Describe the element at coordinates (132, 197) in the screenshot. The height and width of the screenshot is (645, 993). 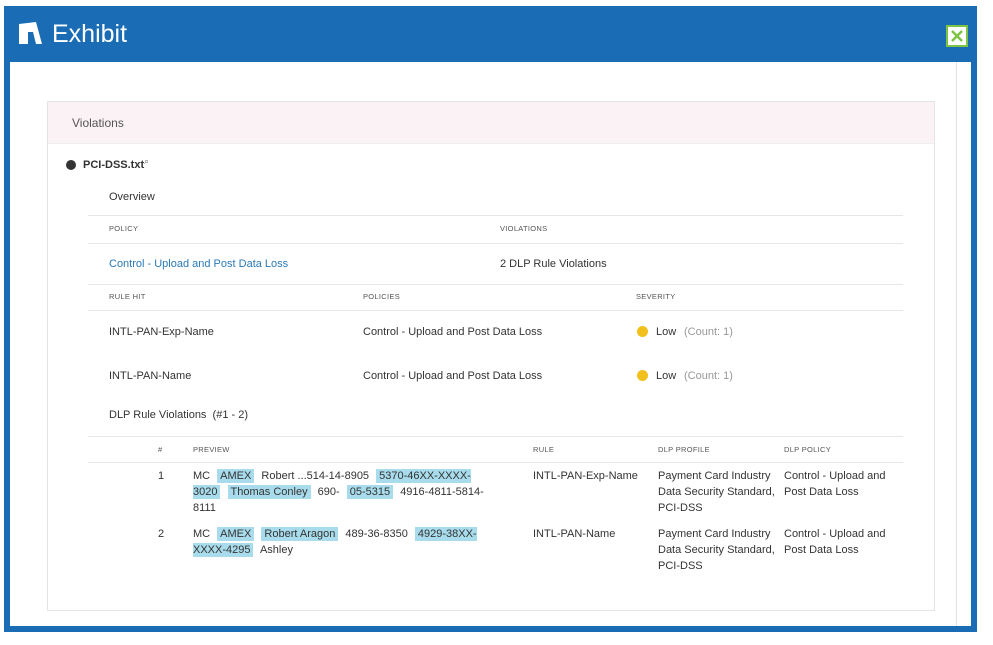
I see `overview-title: Overview` at that location.